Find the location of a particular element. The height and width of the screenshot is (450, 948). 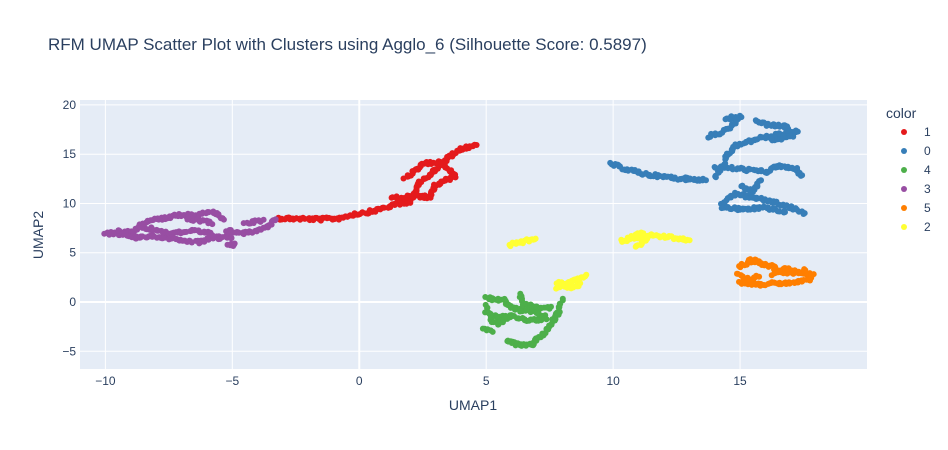

legend-title: color is located at coordinates (901, 113).